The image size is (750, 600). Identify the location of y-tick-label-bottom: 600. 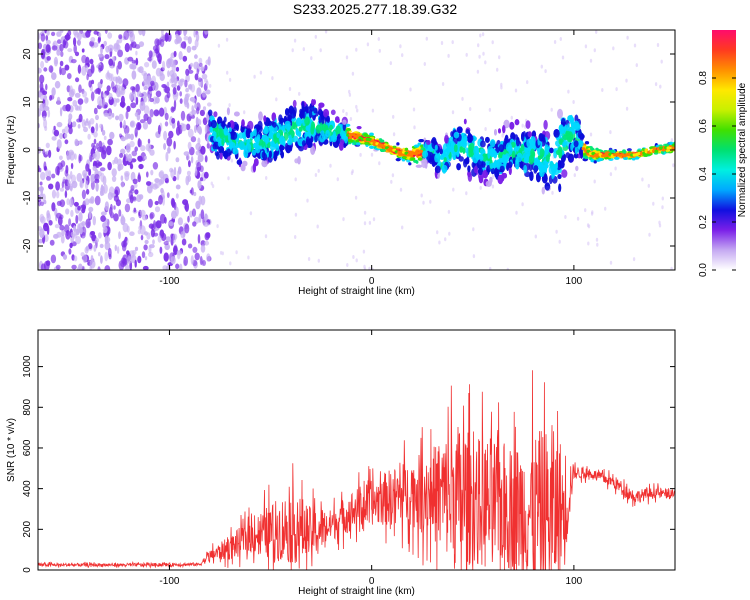
(27, 447).